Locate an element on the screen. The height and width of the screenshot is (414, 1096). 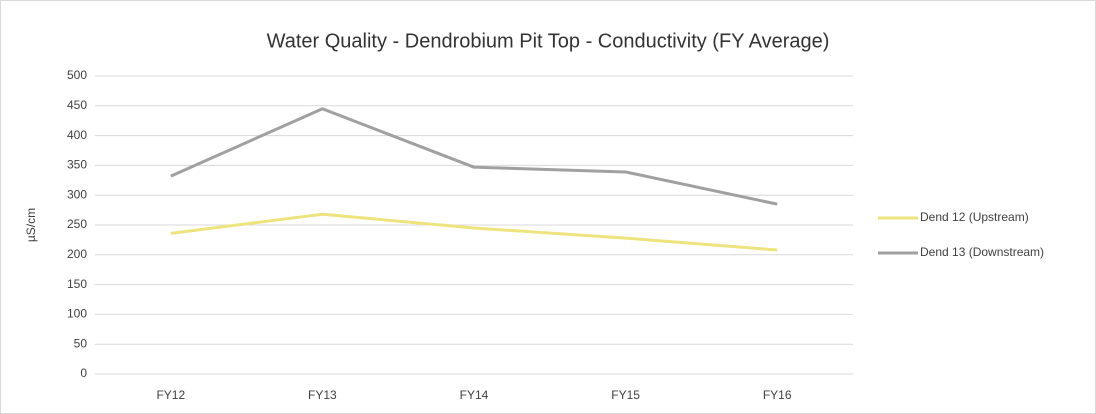
y-tick-label: 400 is located at coordinates (77, 135).